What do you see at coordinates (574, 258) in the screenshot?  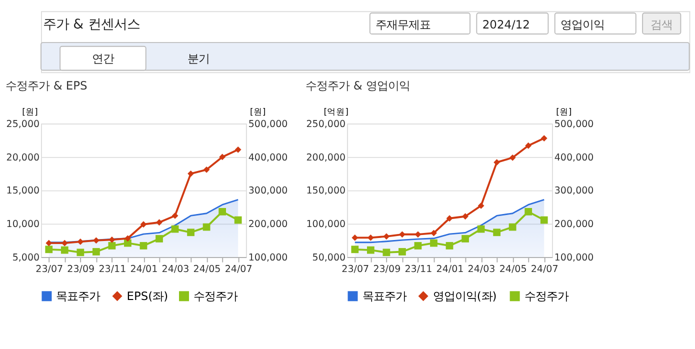 I see `y2-tick-label: 100,000` at bounding box center [574, 258].